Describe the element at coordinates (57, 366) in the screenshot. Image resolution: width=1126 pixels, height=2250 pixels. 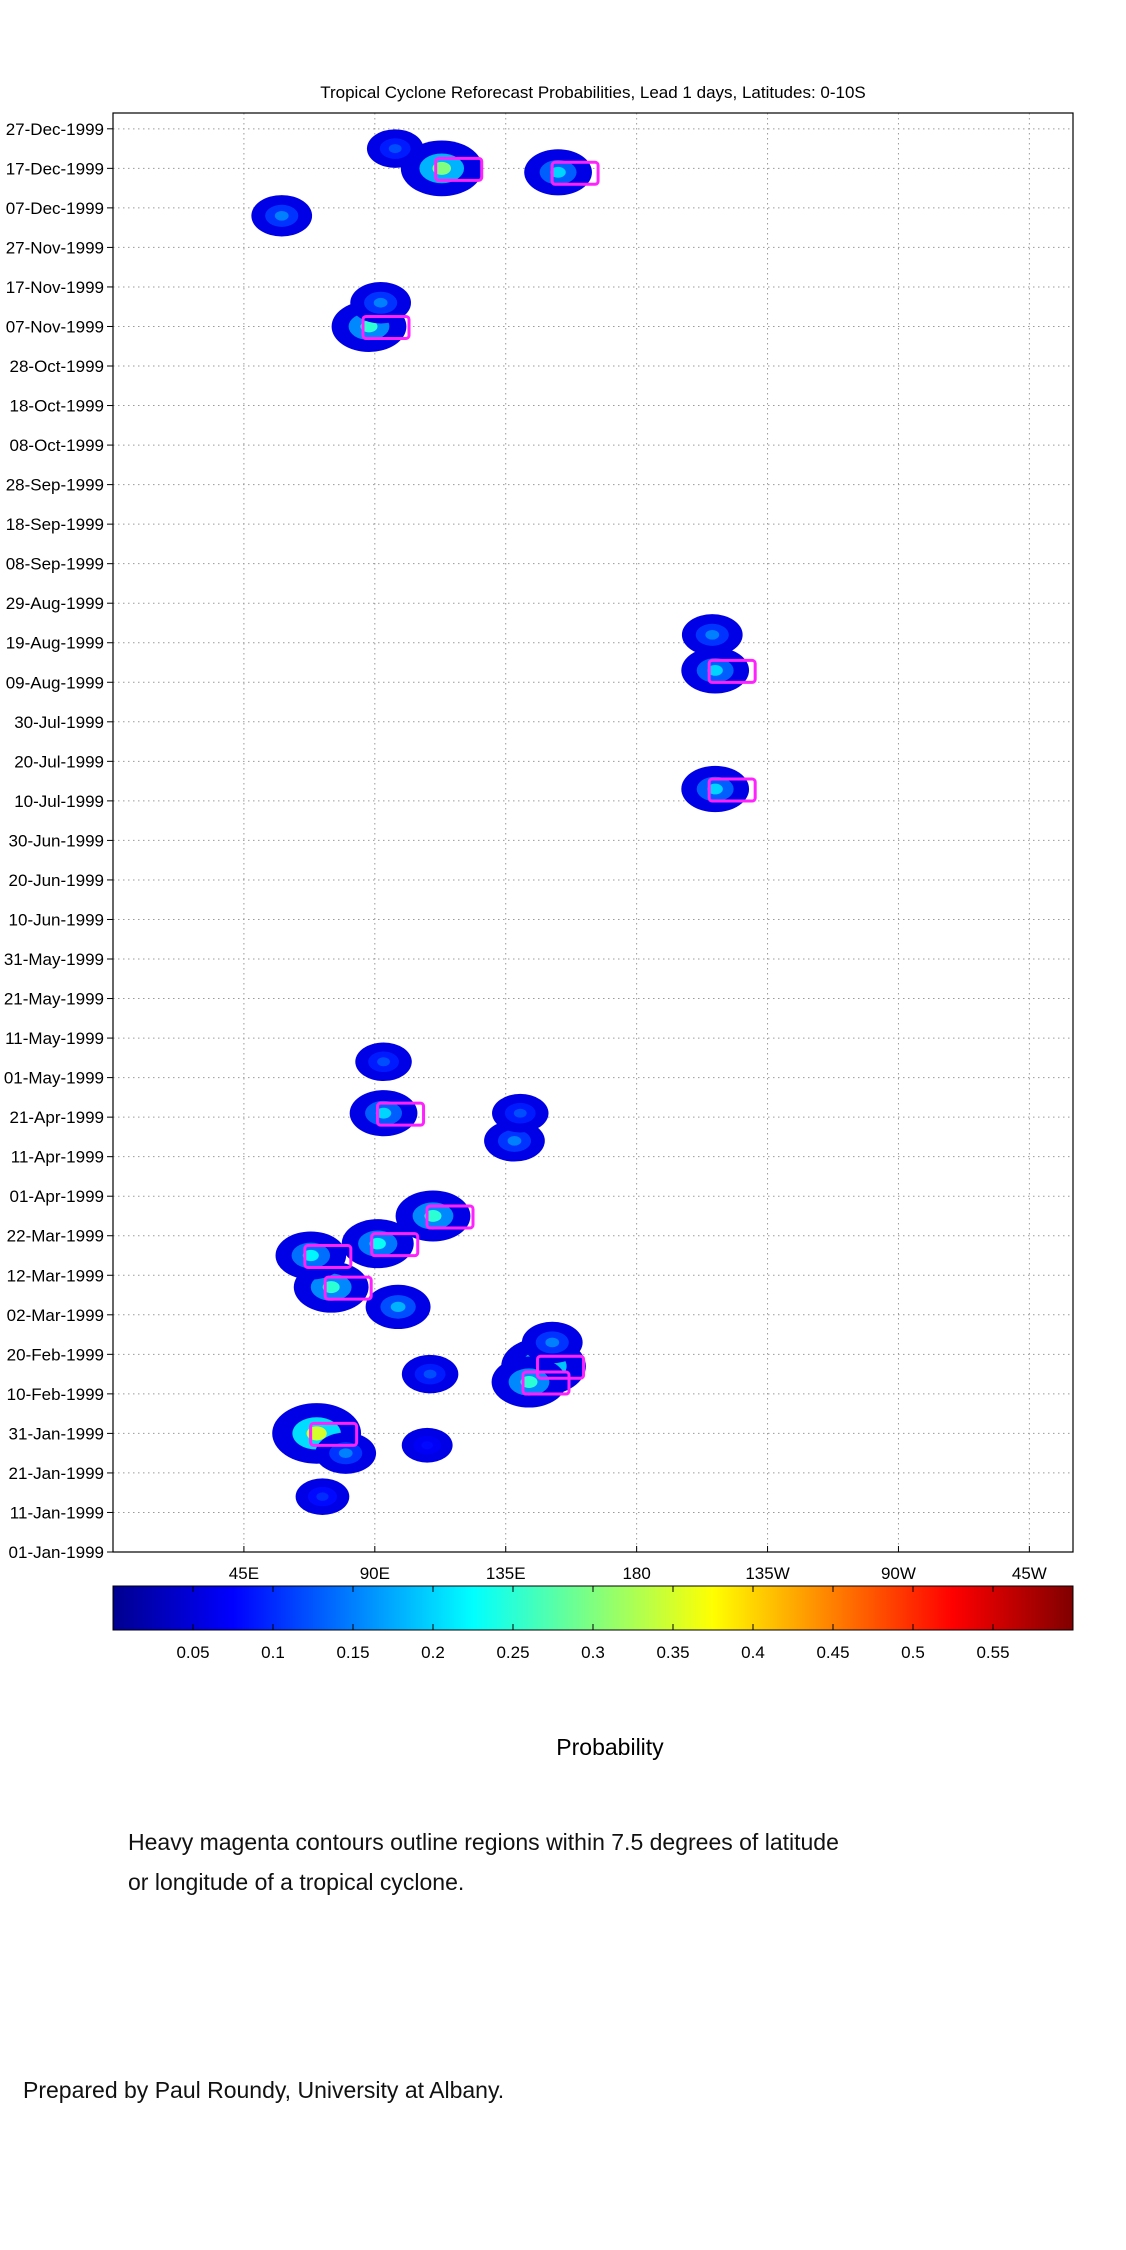
I see `y-tick-label: 28-Oct-1999` at that location.